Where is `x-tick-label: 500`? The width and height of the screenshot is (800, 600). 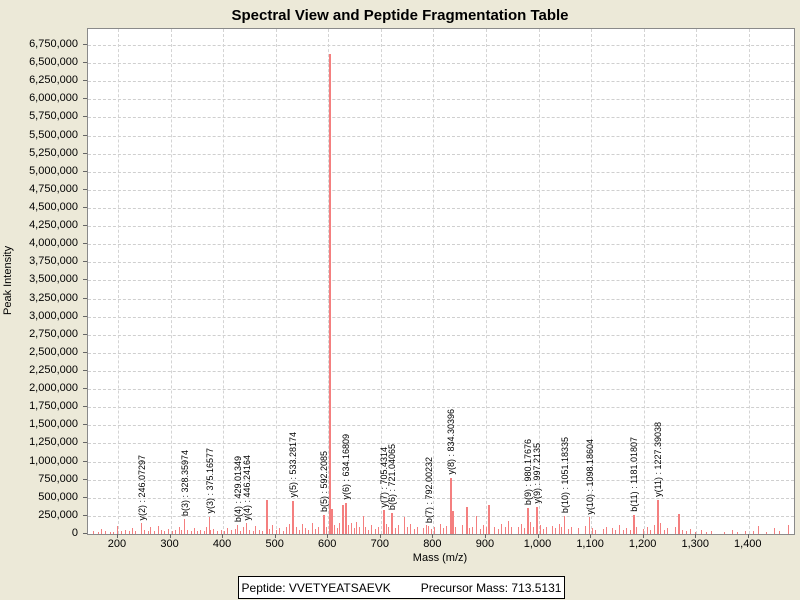
x-tick-label: 500 is located at coordinates (274, 544).